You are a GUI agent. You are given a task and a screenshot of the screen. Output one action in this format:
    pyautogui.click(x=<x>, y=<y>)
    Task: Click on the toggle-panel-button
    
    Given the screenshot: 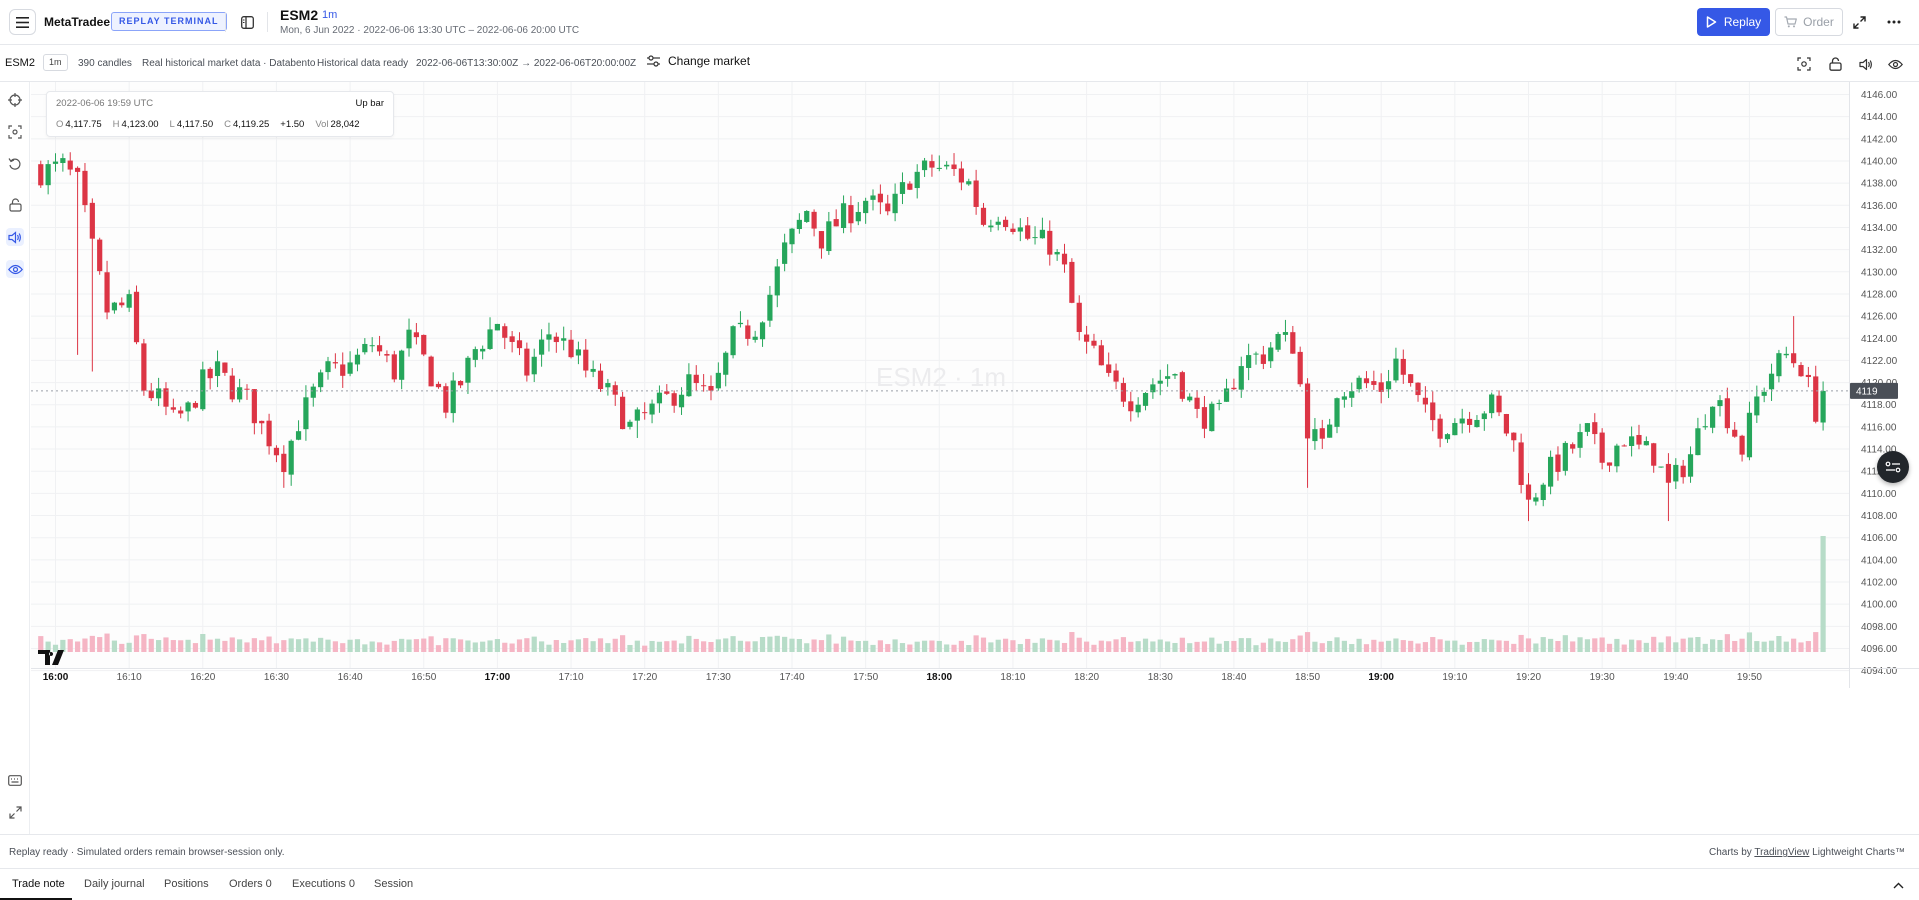 What is the action you would take?
    pyautogui.click(x=247, y=22)
    